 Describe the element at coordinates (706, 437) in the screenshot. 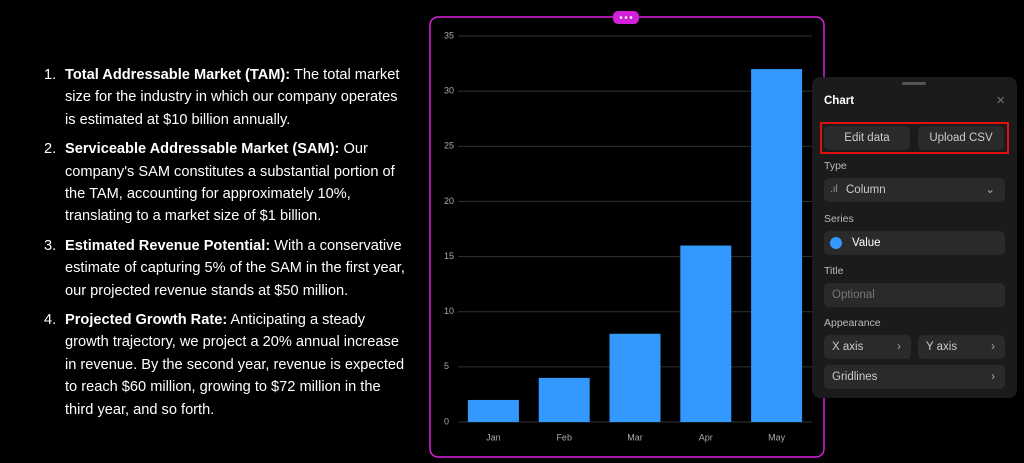

I see `x-tick-label: Apr` at that location.